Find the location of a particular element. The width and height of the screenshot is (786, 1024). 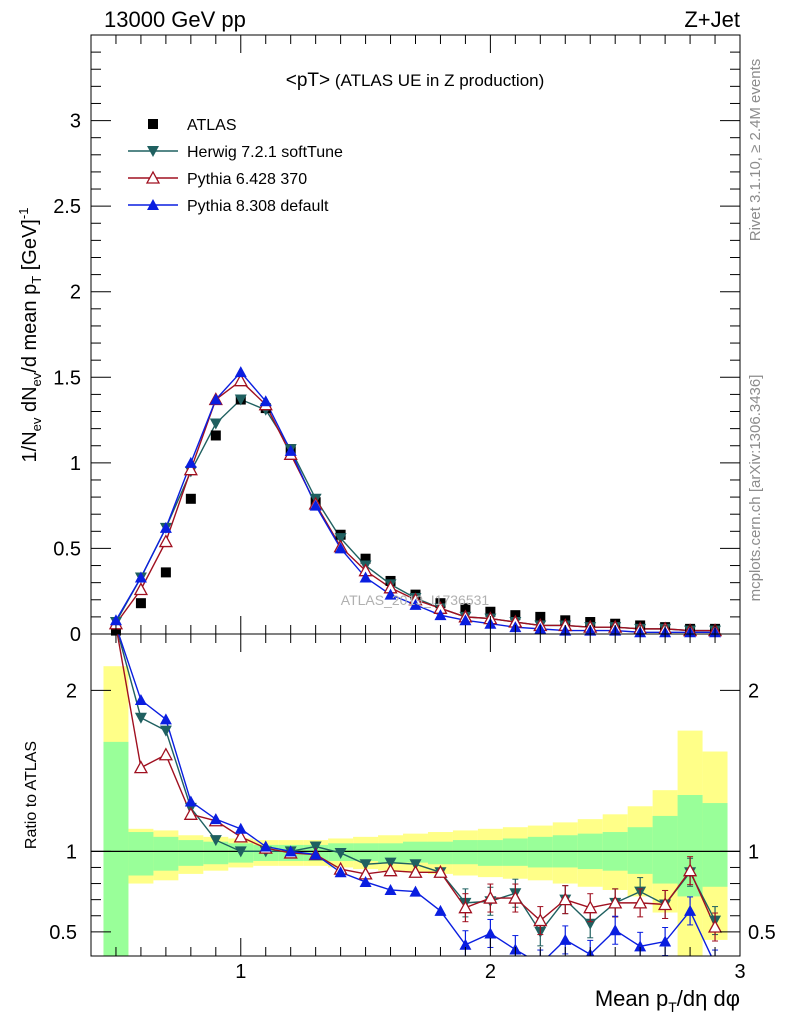

x-axis-label: Mean pT/dη dφ is located at coordinates (667, 1000).